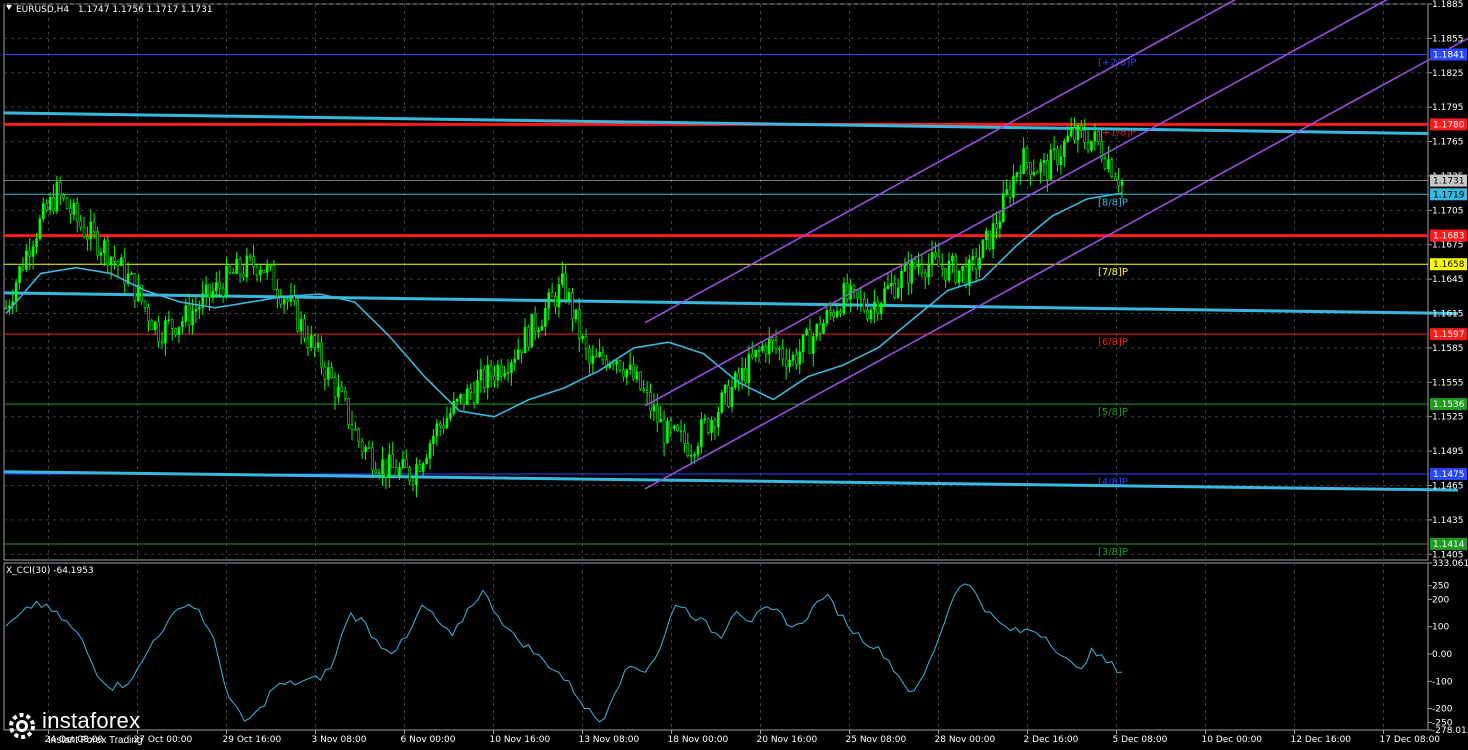 The height and width of the screenshot is (750, 1468). I want to click on cci-label: X_CCI(30) -64.1953, so click(50, 571).